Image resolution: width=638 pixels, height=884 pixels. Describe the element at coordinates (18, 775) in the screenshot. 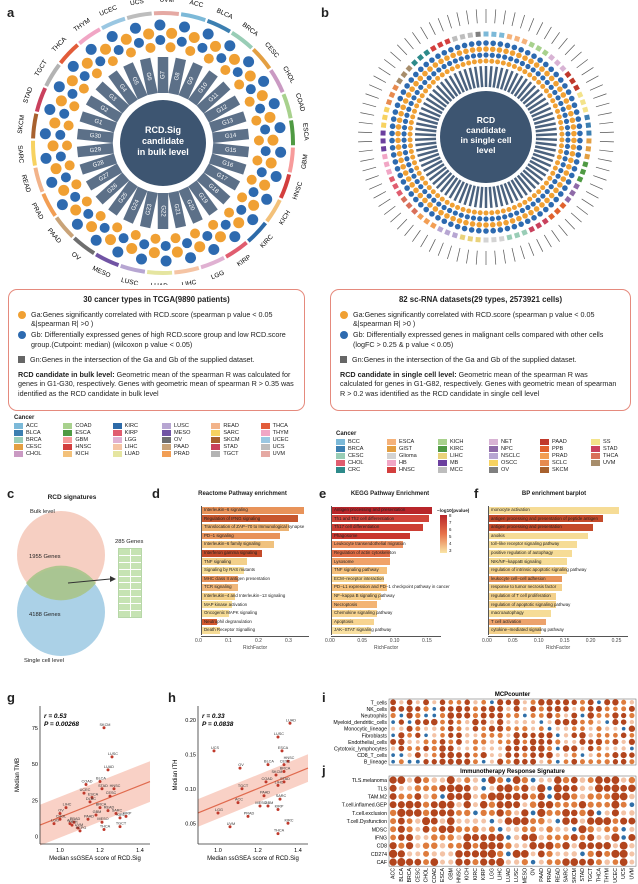

I see `y-axis-label: Median TMB` at that location.